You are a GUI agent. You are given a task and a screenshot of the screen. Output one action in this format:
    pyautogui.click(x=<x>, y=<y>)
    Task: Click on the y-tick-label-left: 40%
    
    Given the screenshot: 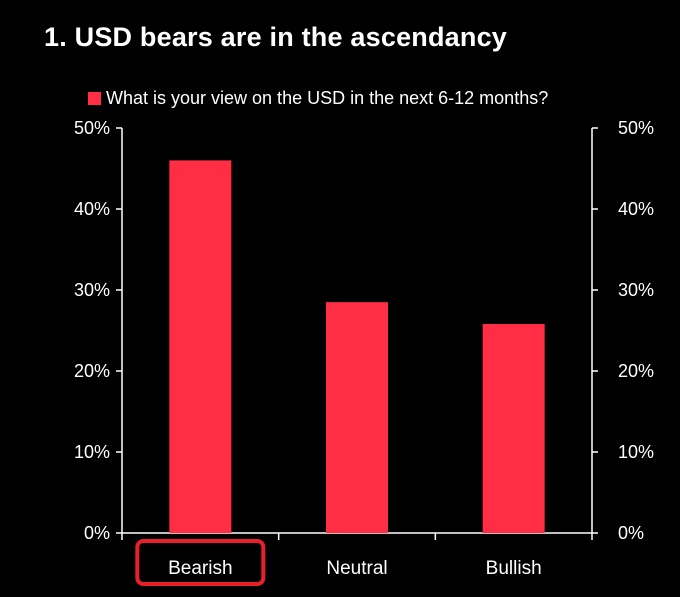 What is the action you would take?
    pyautogui.click(x=92, y=209)
    